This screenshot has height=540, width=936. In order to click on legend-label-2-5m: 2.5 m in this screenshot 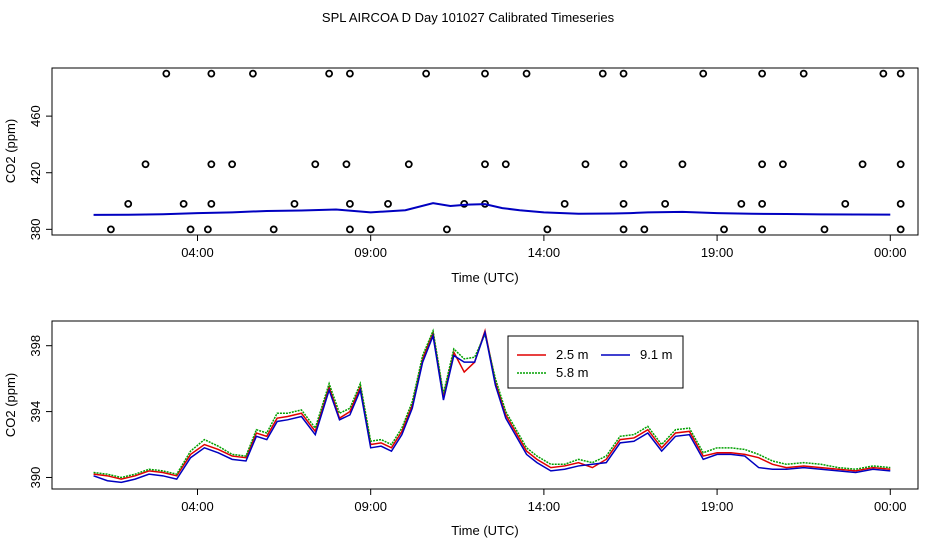, I will do `click(572, 354)`.